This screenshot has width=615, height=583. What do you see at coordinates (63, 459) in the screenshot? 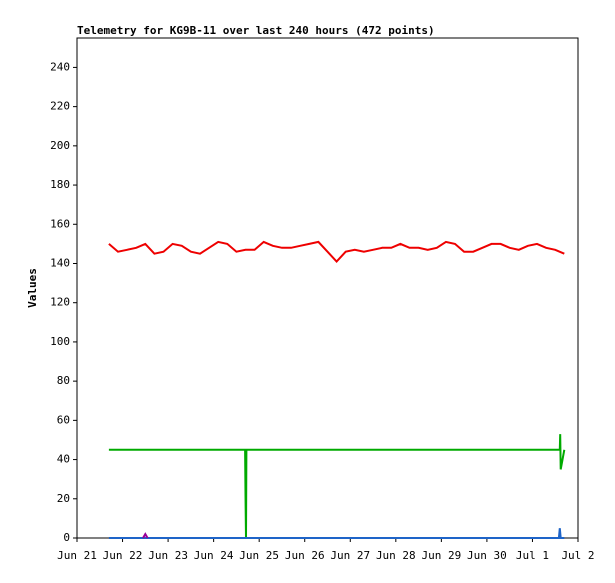
I see `y-tick-label: 40` at bounding box center [63, 459].